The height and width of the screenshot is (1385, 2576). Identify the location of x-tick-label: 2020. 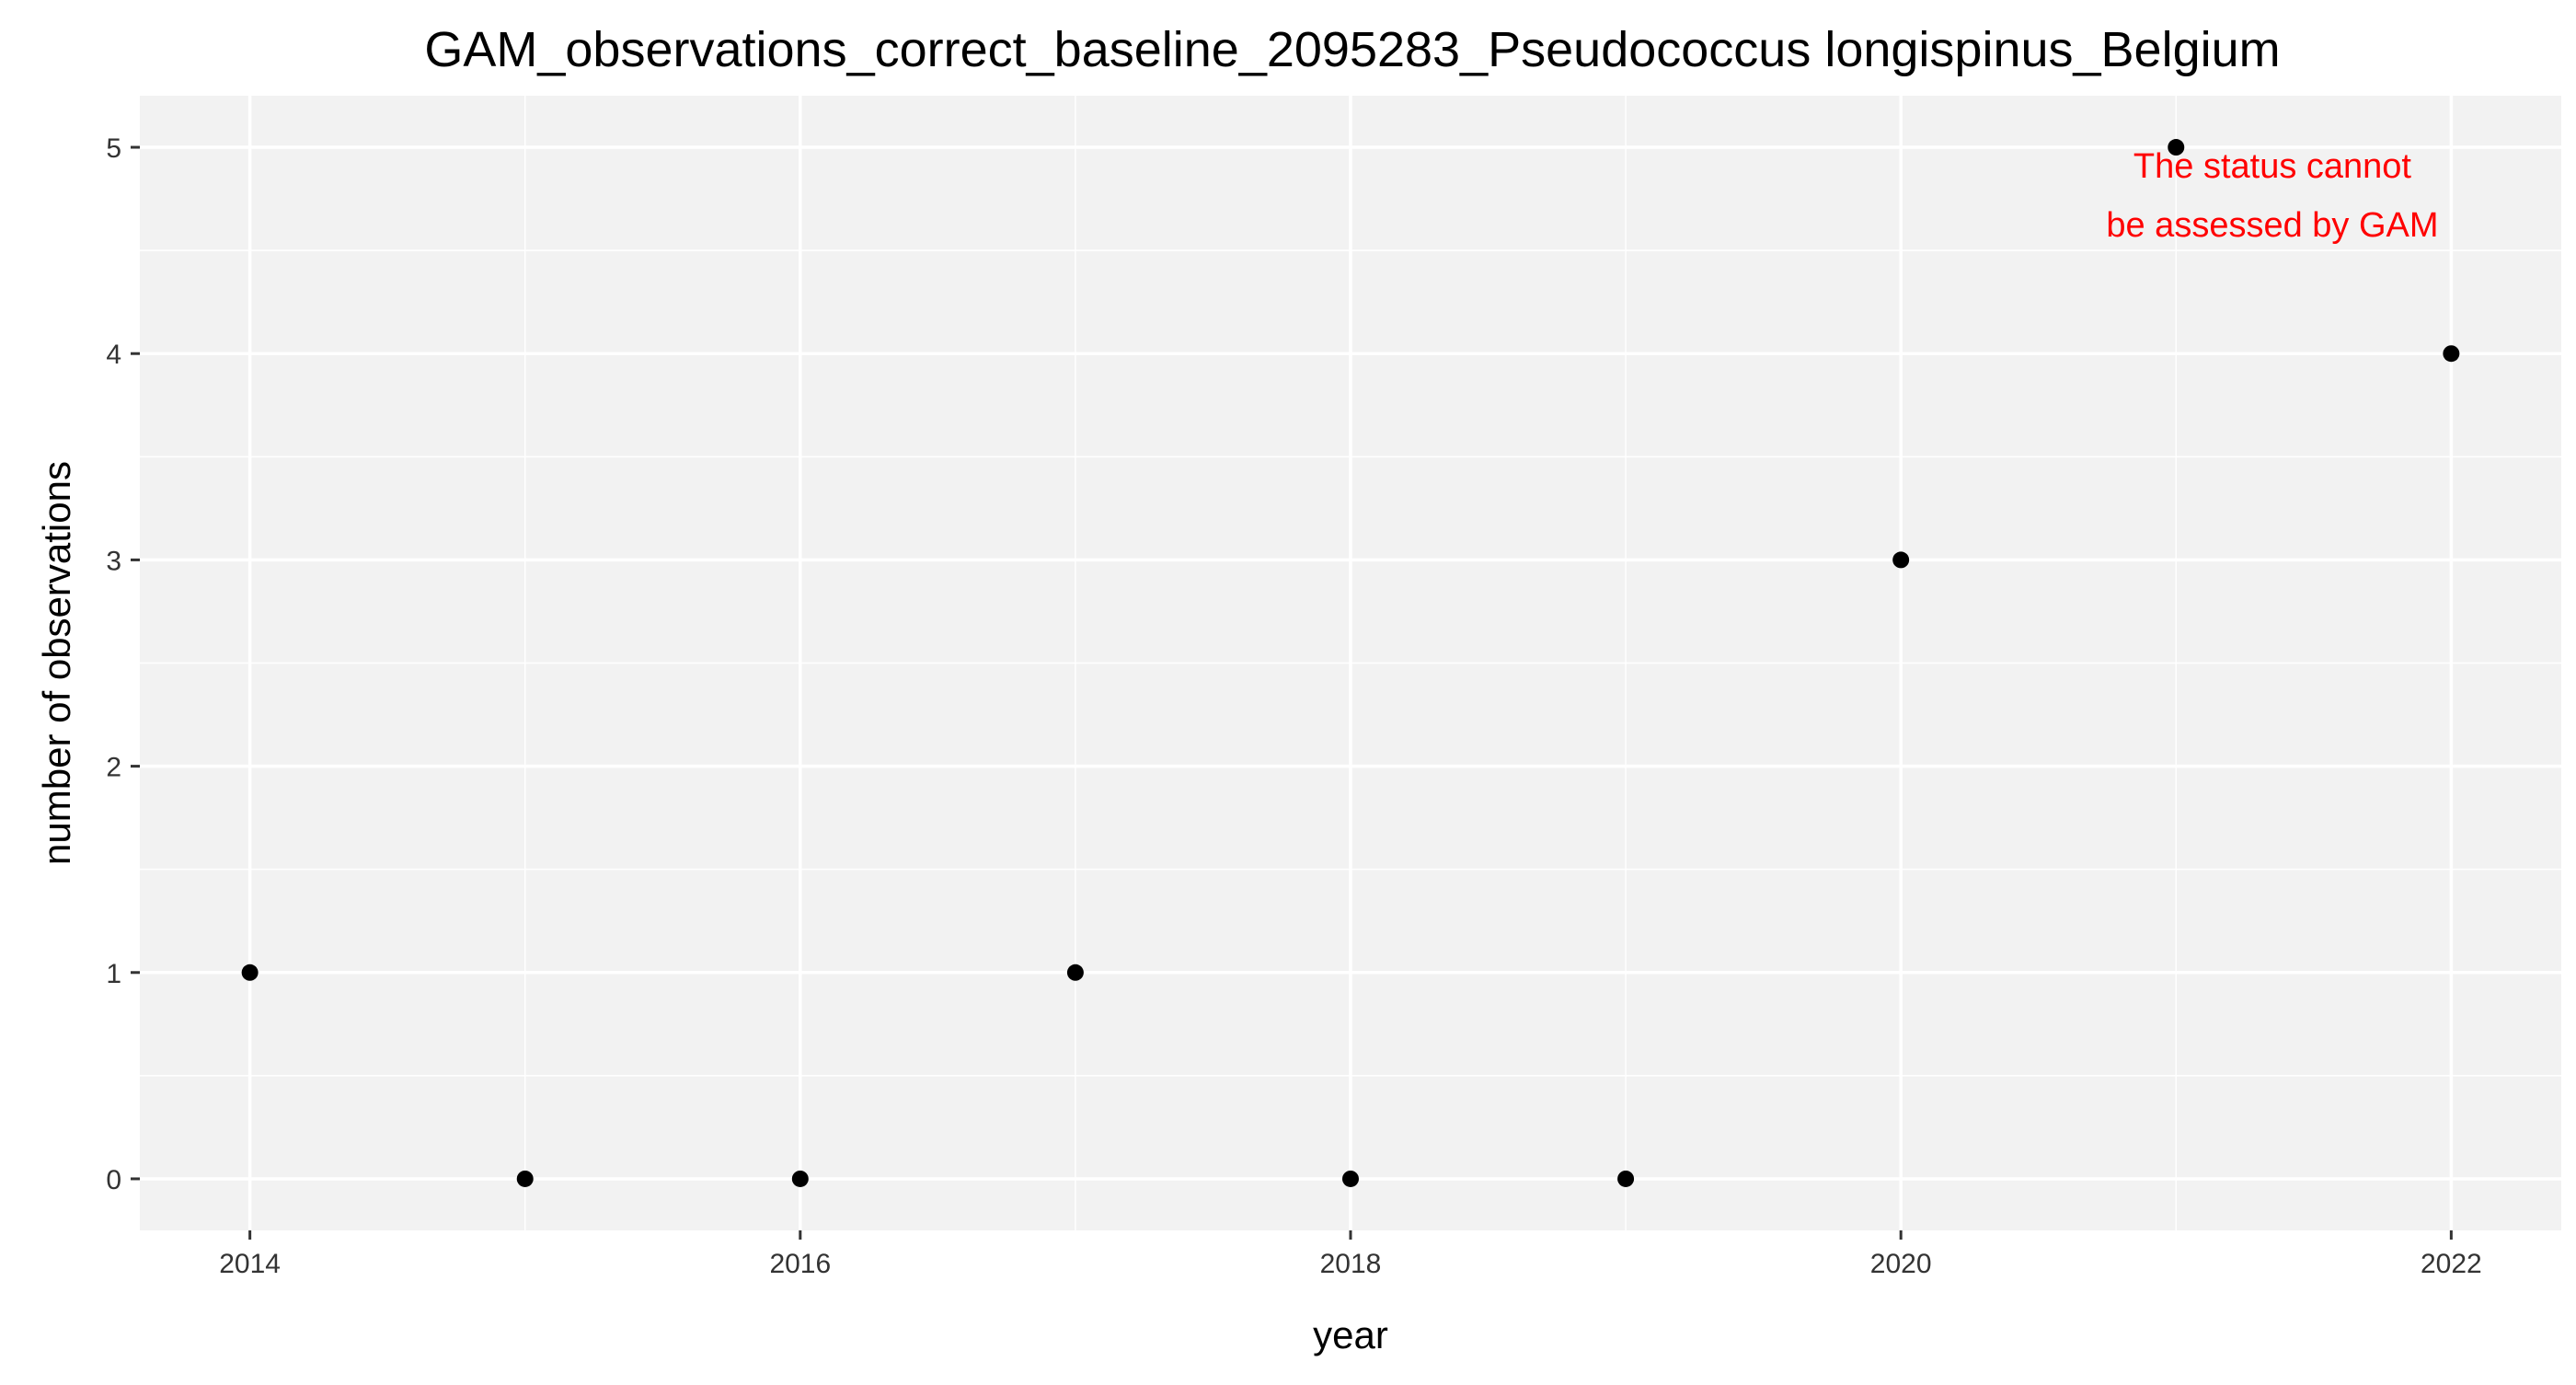
(1901, 1264).